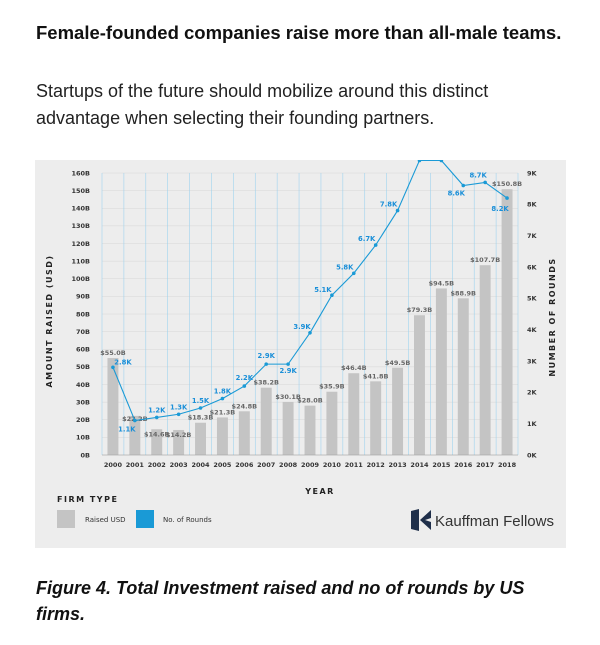  Describe the element at coordinates (266, 383) in the screenshot. I see `bar-value-label: $38.2B` at that location.